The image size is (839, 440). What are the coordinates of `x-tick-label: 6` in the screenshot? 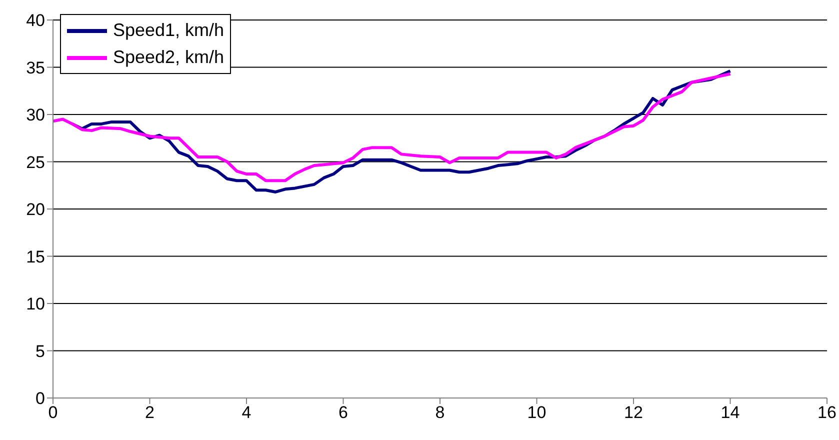 It's located at (343, 412).